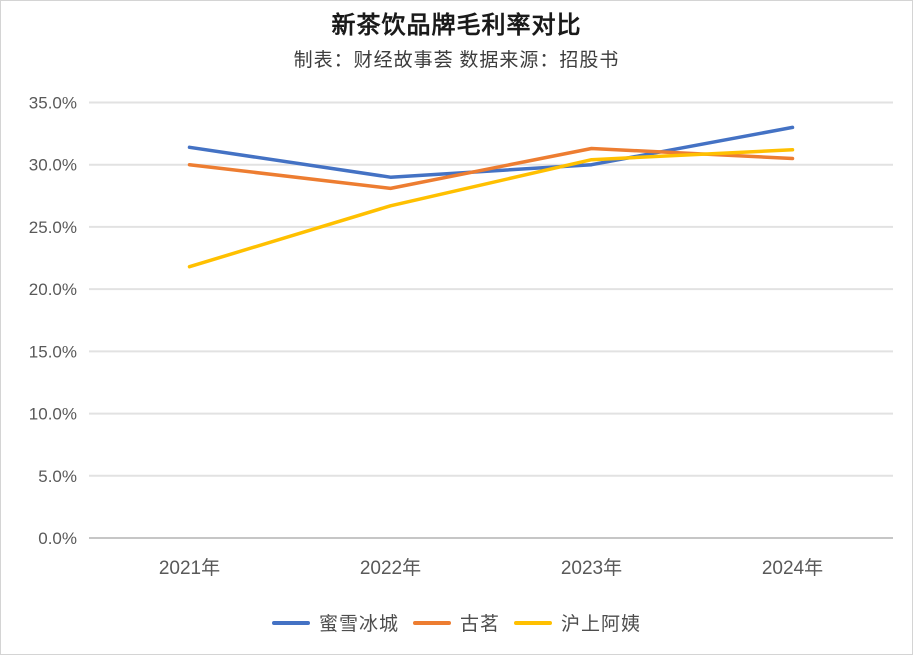 The width and height of the screenshot is (913, 655). I want to click on x-tick-label: 2021年, so click(189, 568).